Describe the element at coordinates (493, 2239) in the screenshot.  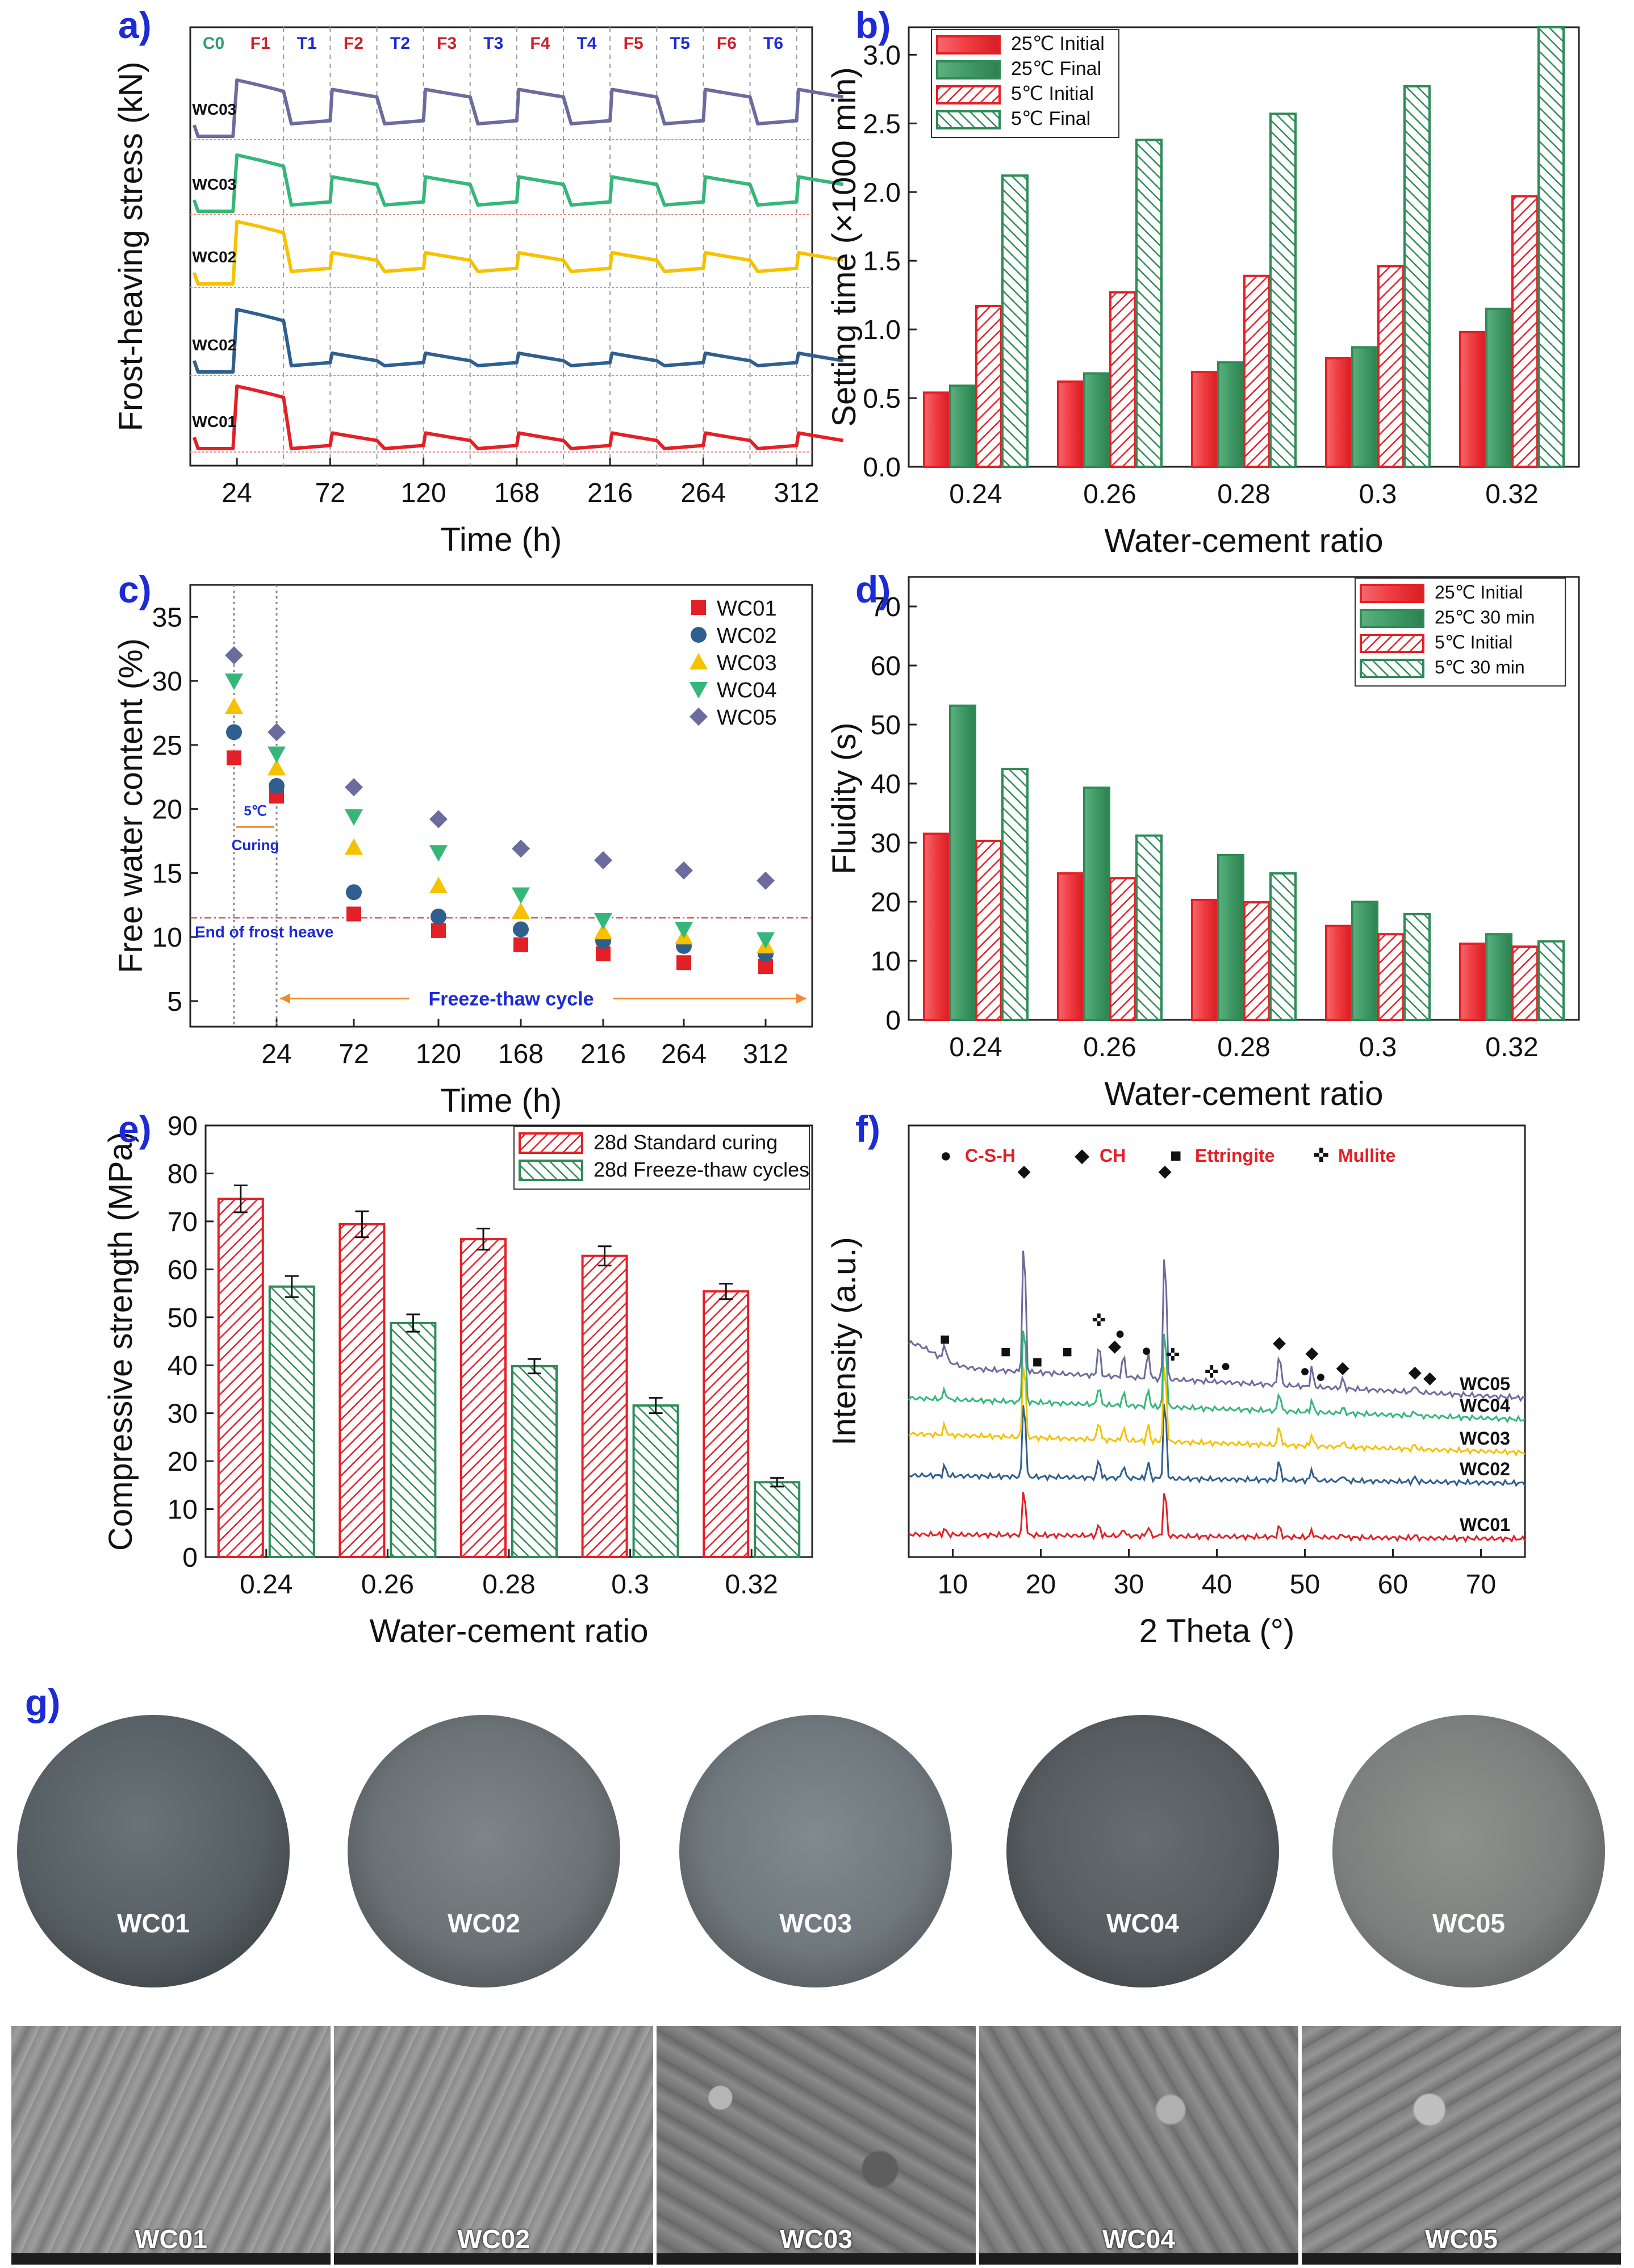
I see `sem-label: WC02` at that location.